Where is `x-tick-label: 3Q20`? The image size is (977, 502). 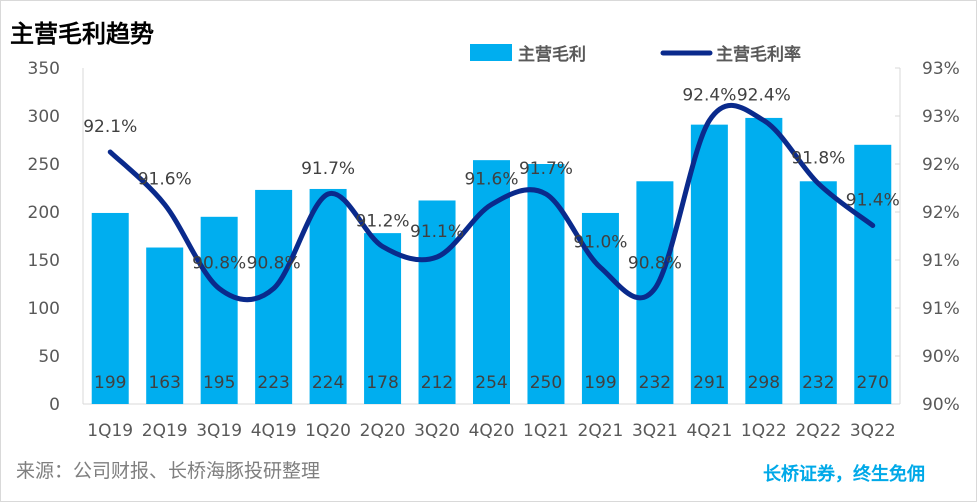
x-tick-label: 3Q20 is located at coordinates (437, 431).